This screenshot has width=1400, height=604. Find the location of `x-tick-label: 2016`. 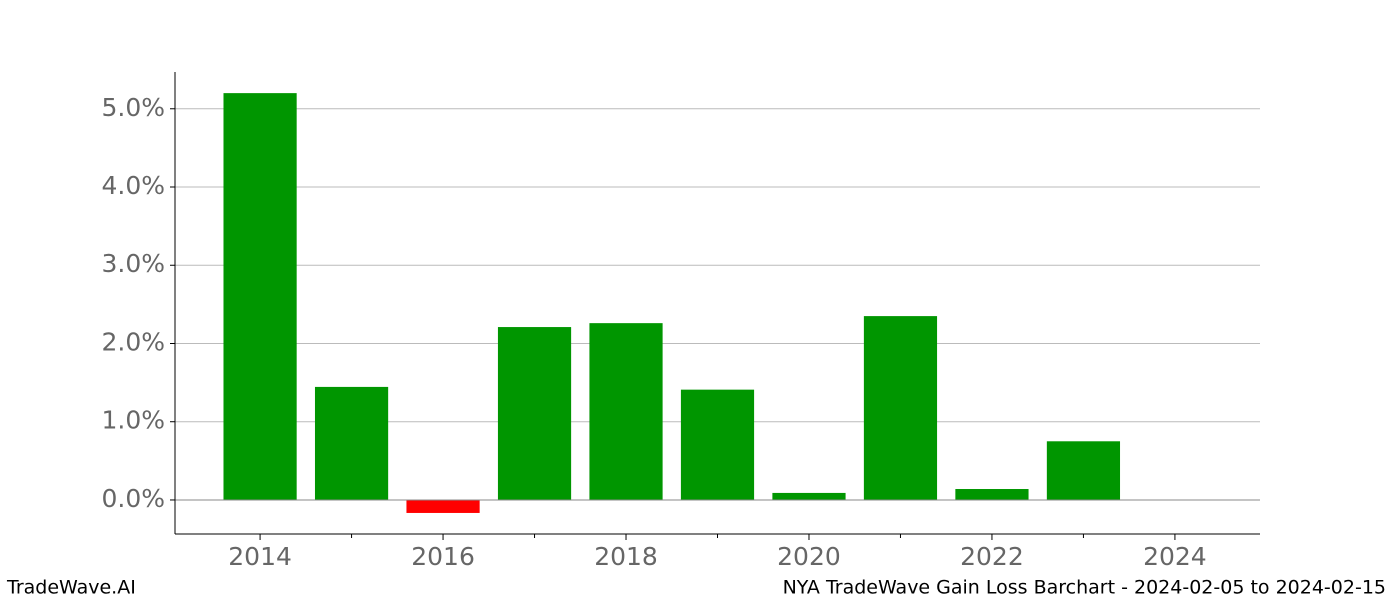

x-tick-label: 2016 is located at coordinates (443, 556).